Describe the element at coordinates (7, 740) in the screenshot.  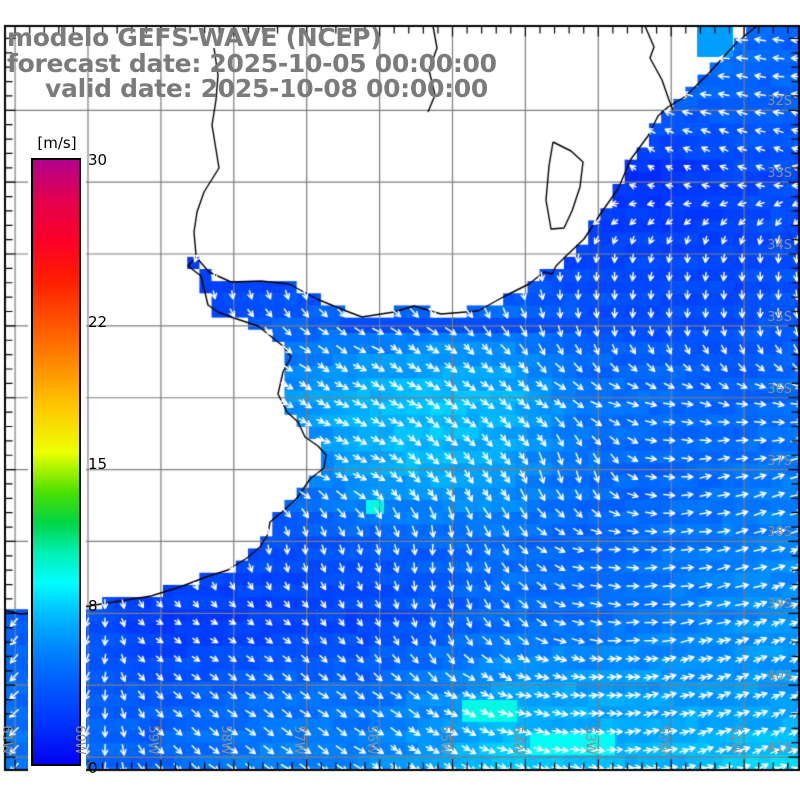
I see `lon-label-61W: 61W` at that location.